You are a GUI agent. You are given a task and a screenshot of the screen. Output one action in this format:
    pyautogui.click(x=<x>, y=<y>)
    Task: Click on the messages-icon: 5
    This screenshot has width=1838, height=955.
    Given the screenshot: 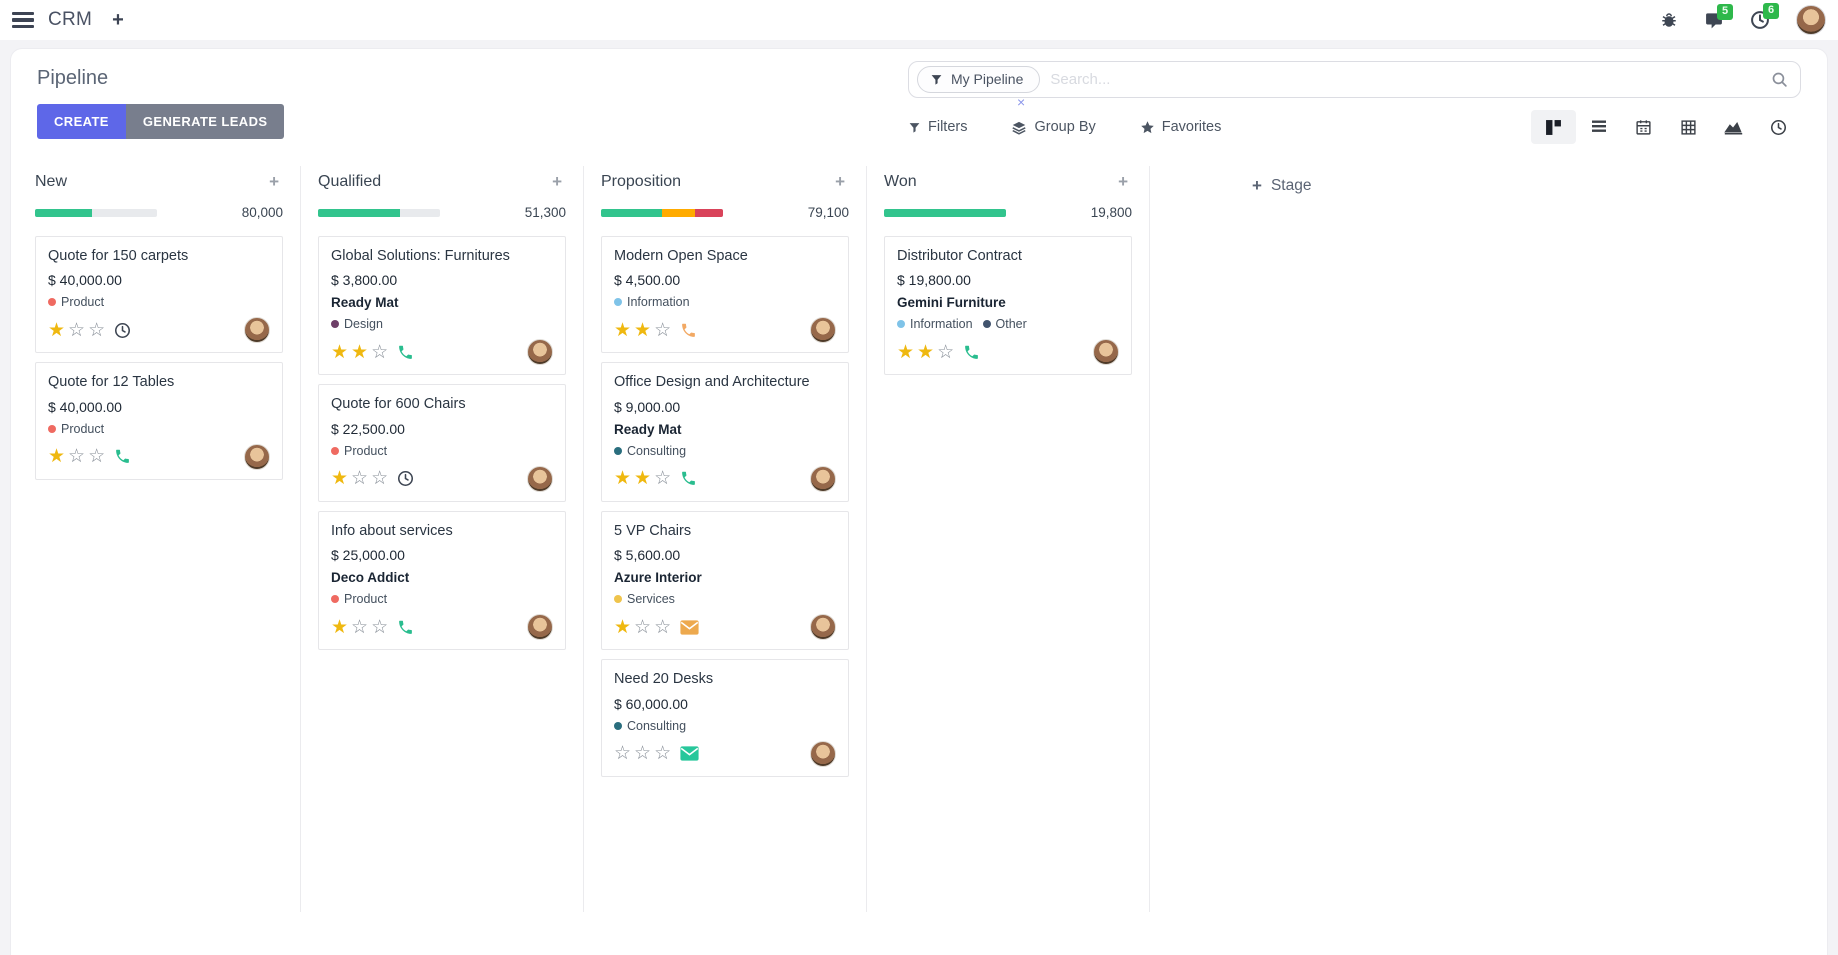 What is the action you would take?
    pyautogui.click(x=1719, y=16)
    